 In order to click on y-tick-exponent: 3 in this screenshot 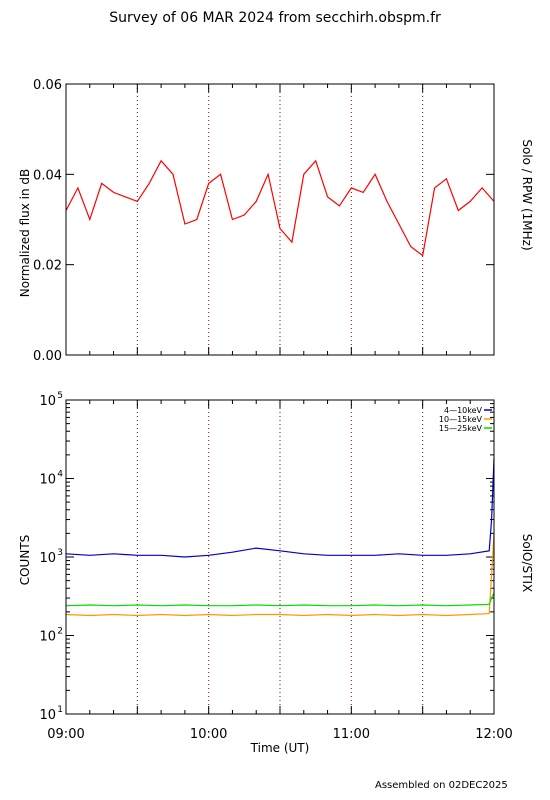, I will do `click(60, 553)`.